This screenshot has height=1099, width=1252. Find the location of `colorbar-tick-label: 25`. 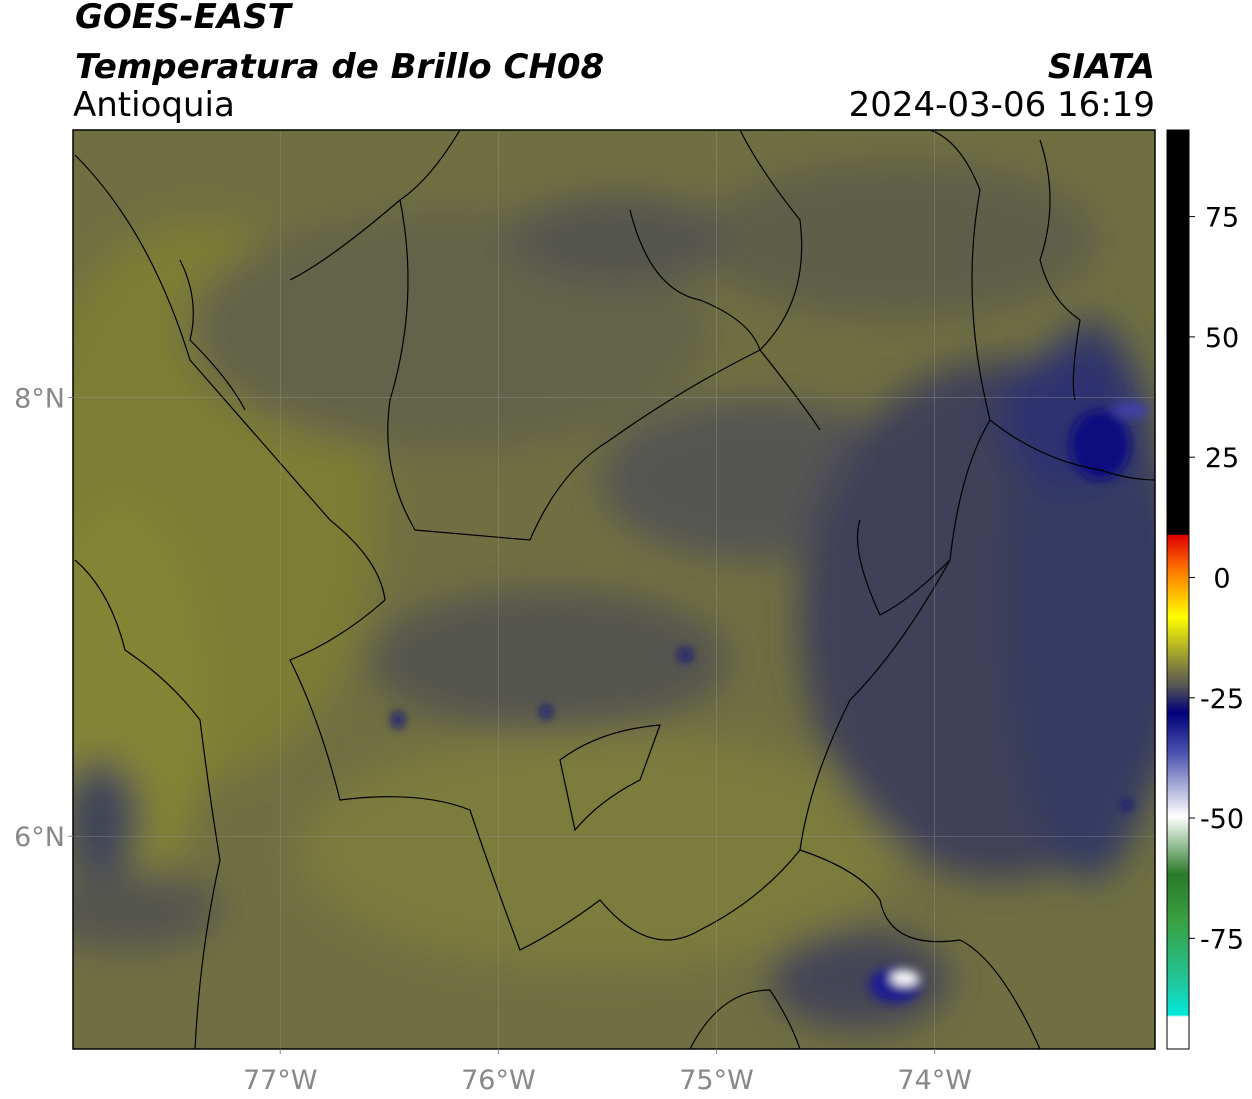

colorbar-tick-label: 25 is located at coordinates (1222, 458).